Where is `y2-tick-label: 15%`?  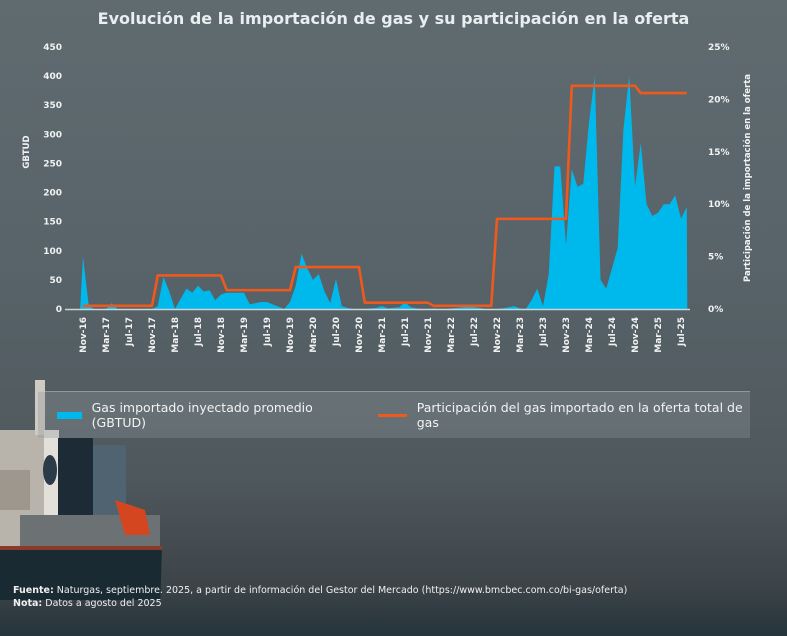 y2-tick-label: 15% is located at coordinates (719, 153).